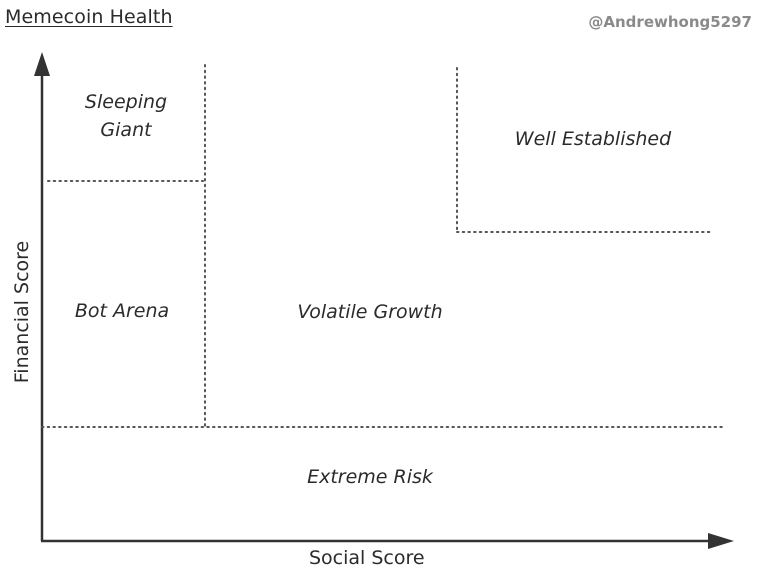 This screenshot has width=760, height=568. What do you see at coordinates (370, 477) in the screenshot?
I see `region-extreme-risk: Extreme Risk` at bounding box center [370, 477].